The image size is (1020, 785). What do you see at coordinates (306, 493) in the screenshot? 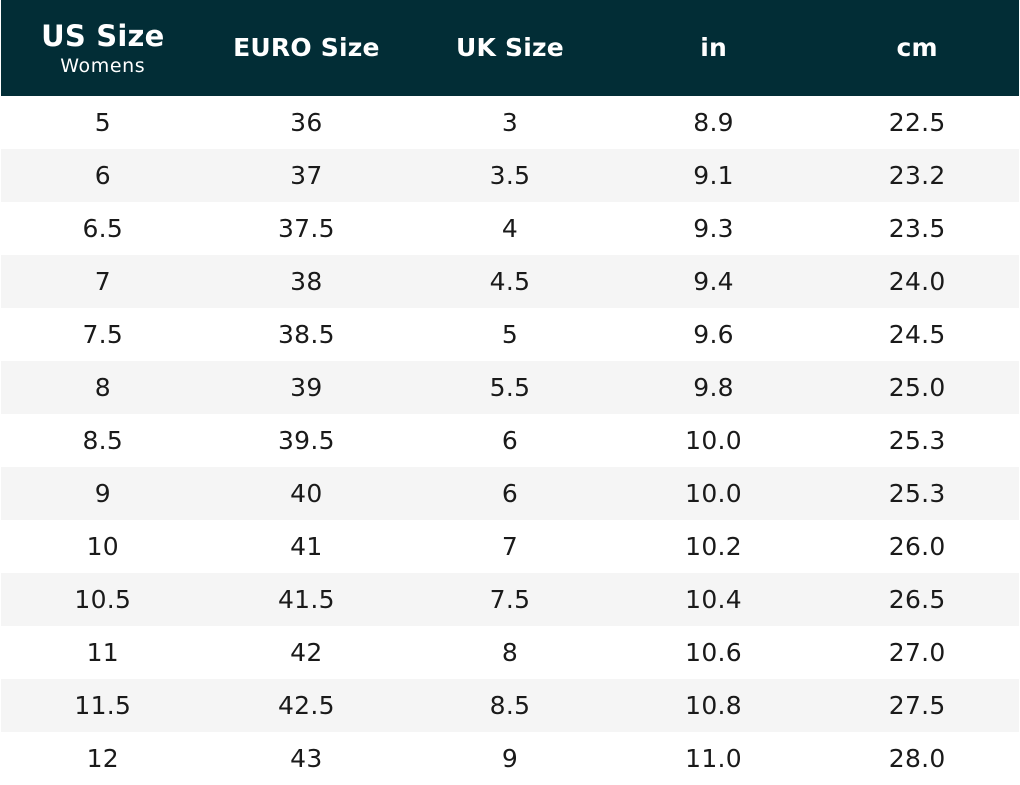
I see `table-cell-euro-size: 40` at bounding box center [306, 493].